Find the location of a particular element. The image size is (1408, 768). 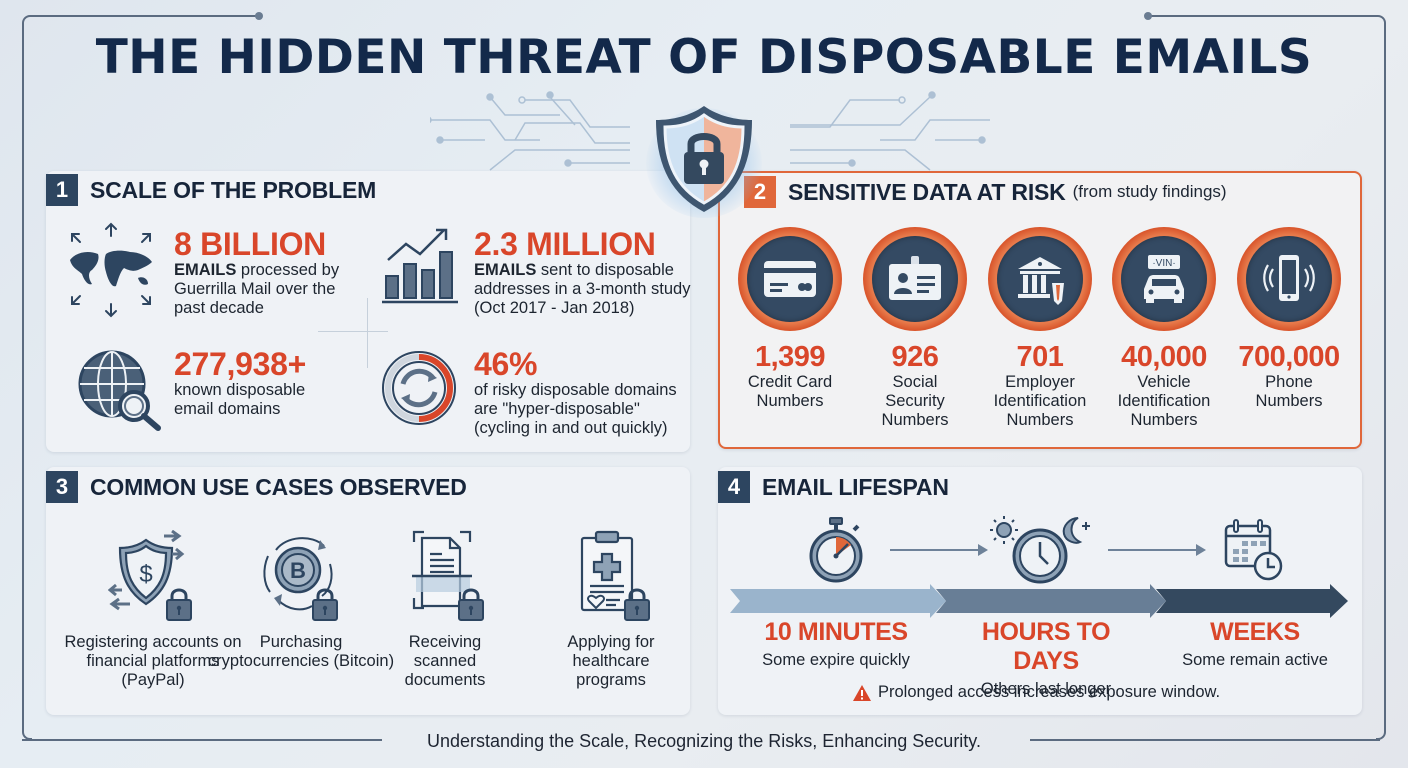

circuit-decoration is located at coordinates (710, 131).